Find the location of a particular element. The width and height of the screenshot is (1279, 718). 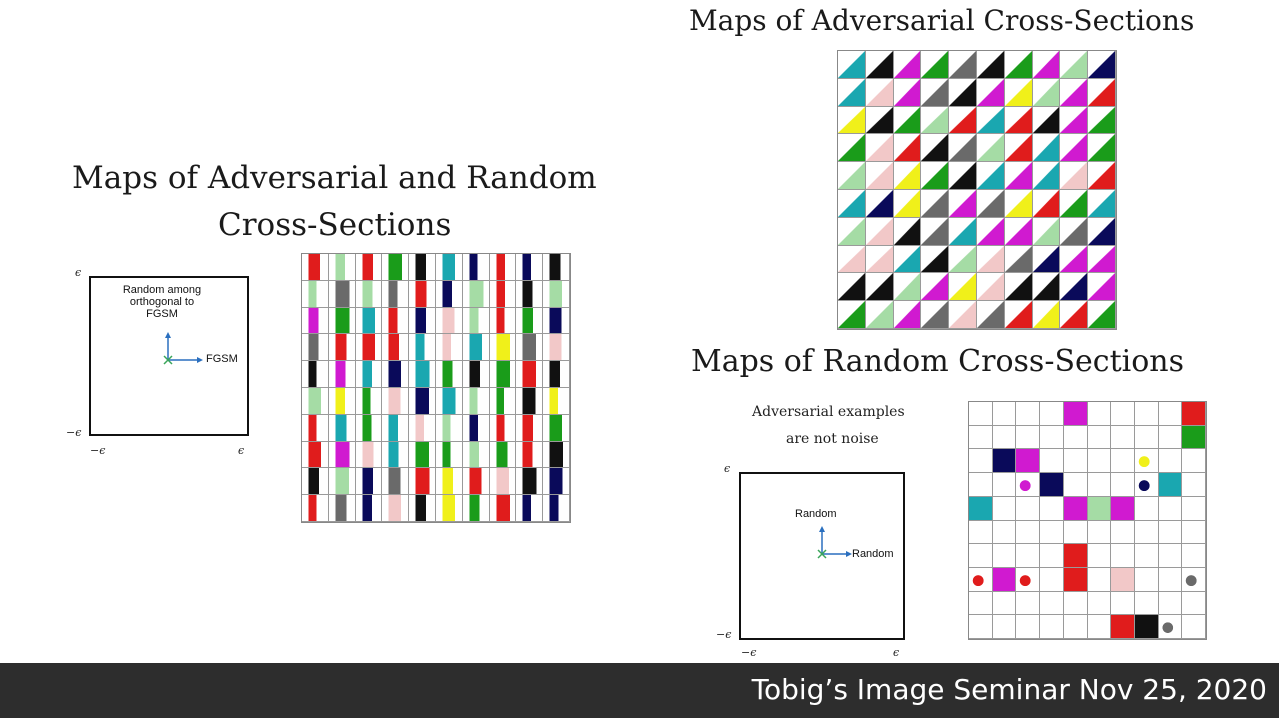

left-title-line2: Cross-Sections is located at coordinates (335, 225).